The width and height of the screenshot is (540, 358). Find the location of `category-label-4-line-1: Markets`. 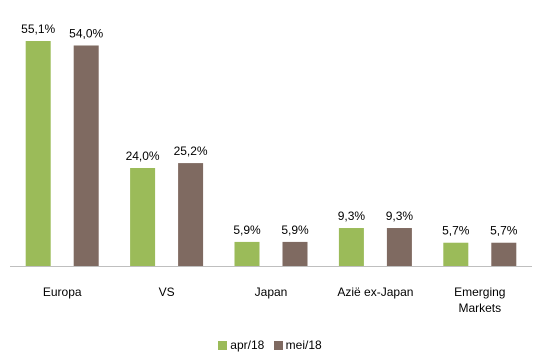

category-label-4-line-1: Markets is located at coordinates (479, 308).